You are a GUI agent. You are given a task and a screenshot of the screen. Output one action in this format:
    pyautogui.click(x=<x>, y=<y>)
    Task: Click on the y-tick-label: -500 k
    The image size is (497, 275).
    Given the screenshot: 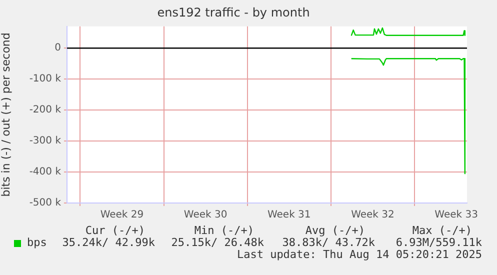 What is the action you would take?
    pyautogui.click(x=45, y=203)
    